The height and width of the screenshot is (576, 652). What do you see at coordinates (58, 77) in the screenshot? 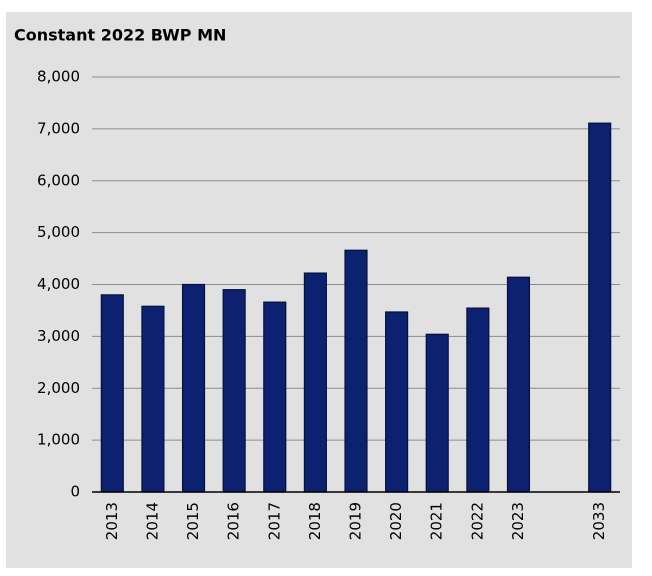
I see `y-tick-label: 8,000` at bounding box center [58, 77].